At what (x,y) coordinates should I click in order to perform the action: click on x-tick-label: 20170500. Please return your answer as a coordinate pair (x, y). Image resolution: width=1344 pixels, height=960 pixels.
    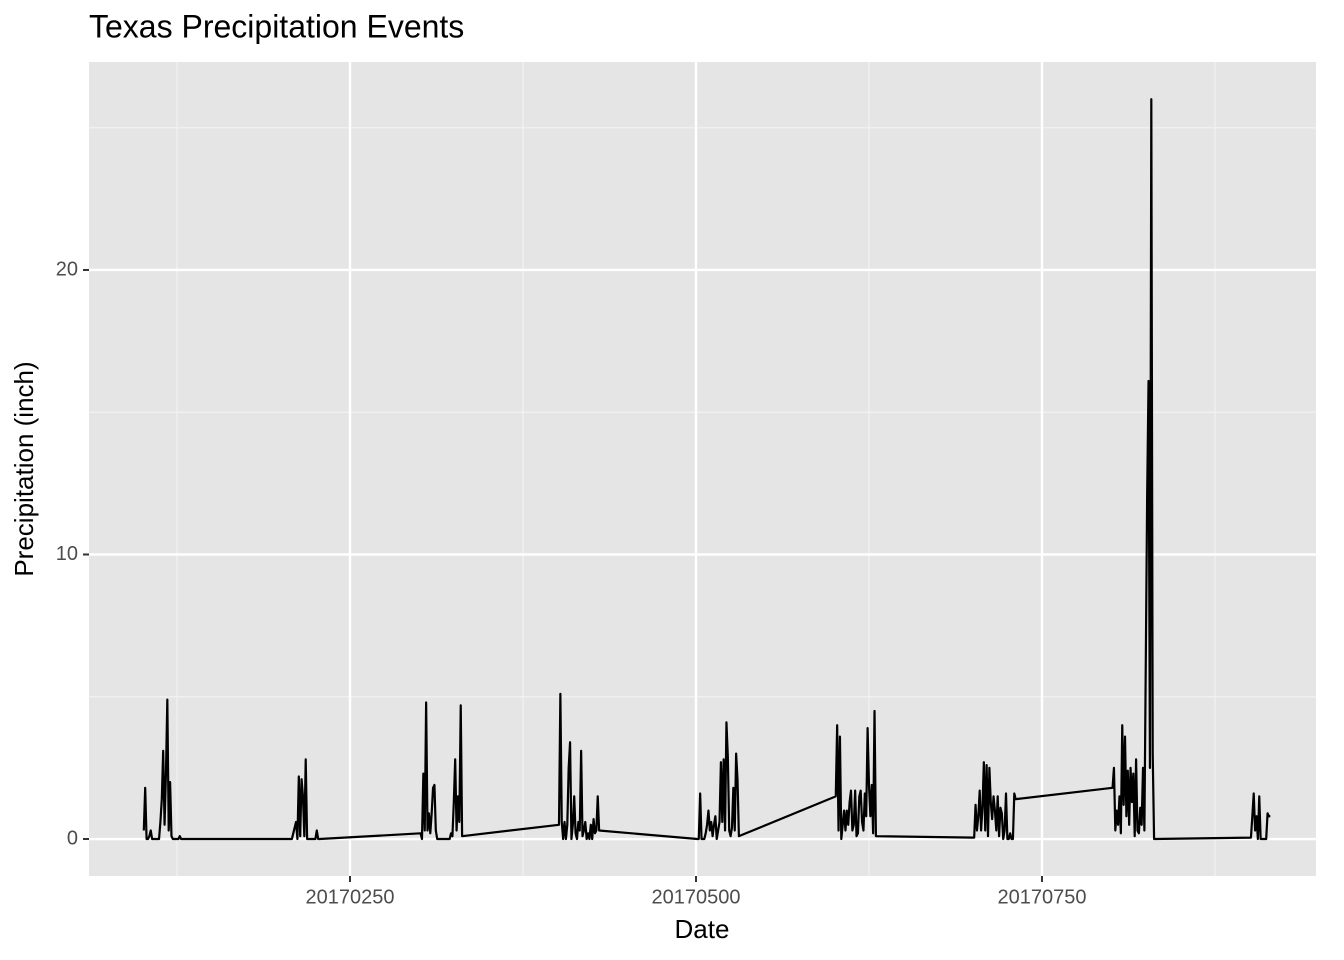
    Looking at the image, I should click on (696, 897).